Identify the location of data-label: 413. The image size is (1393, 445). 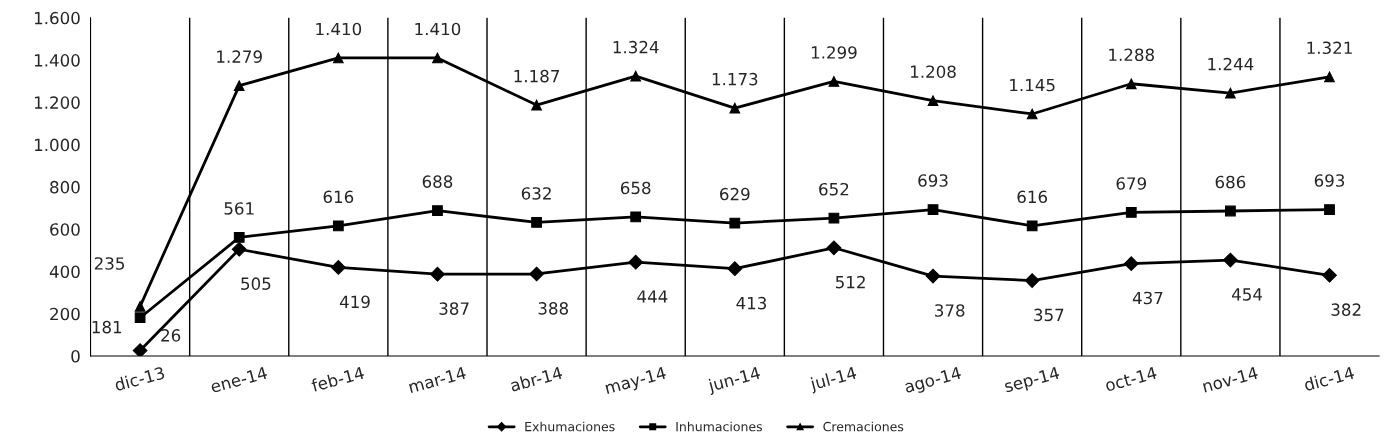
(751, 303).